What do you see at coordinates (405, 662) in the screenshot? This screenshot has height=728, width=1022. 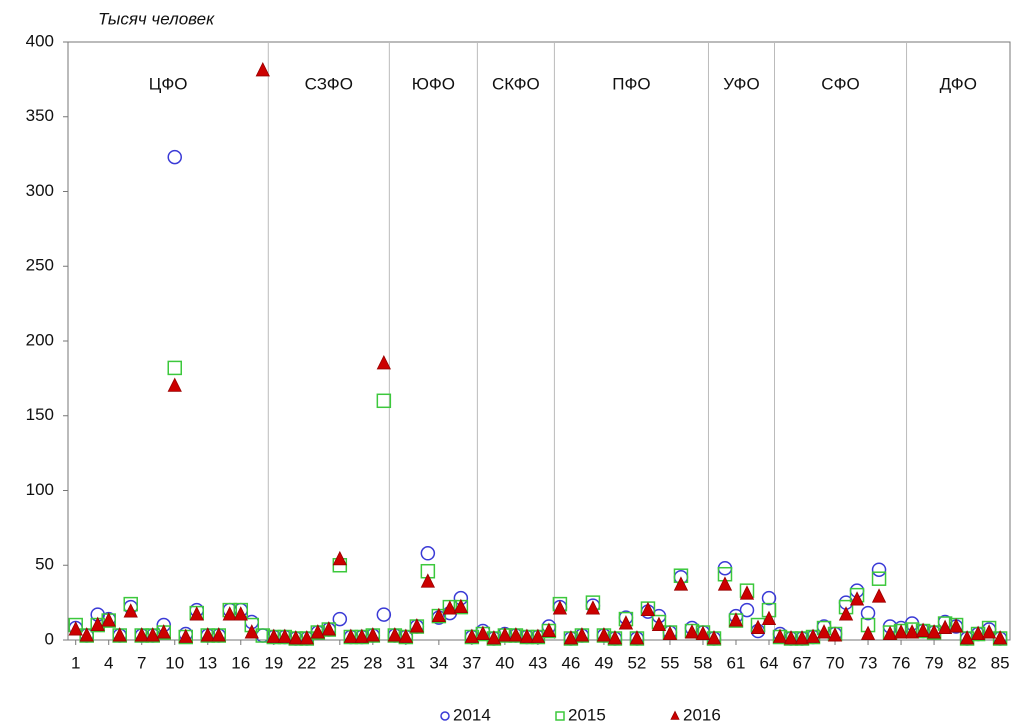 I see `x-tick-label: 31` at bounding box center [405, 662].